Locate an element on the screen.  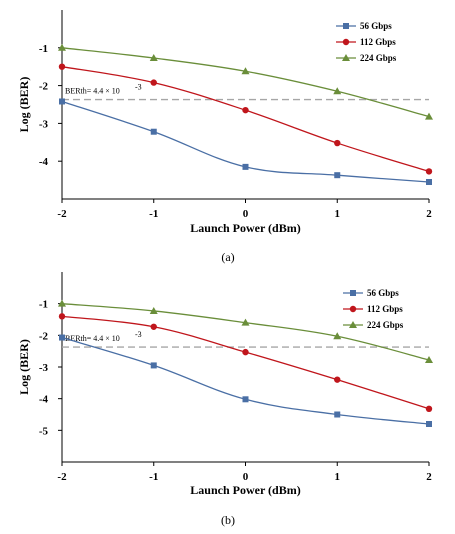
y-tick-label: -5 is located at coordinates (44, 431).